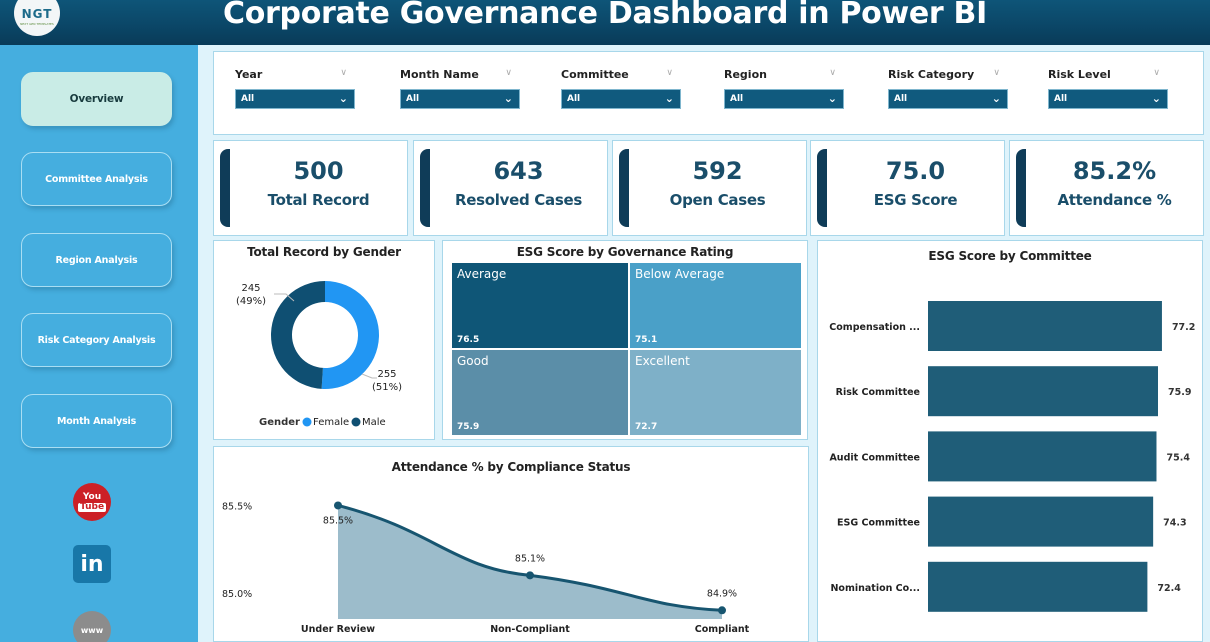  I want to click on kpi-label: Attendance %, so click(1114, 200).